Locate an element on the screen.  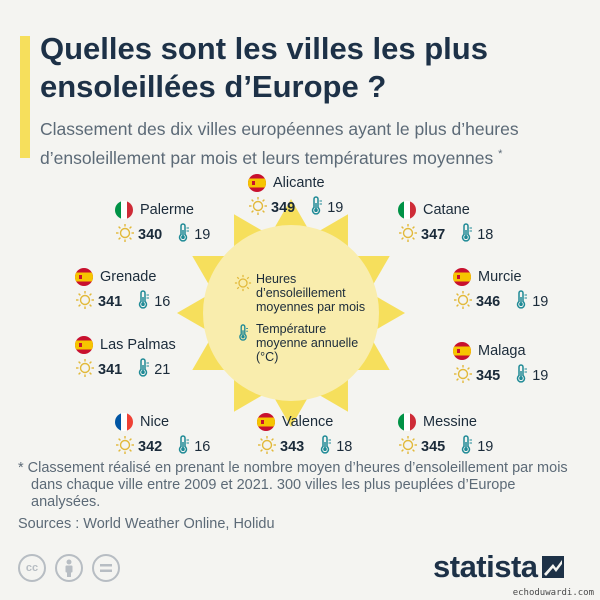
city-entry: Palerme 340 19 is located at coordinates (190, 223).